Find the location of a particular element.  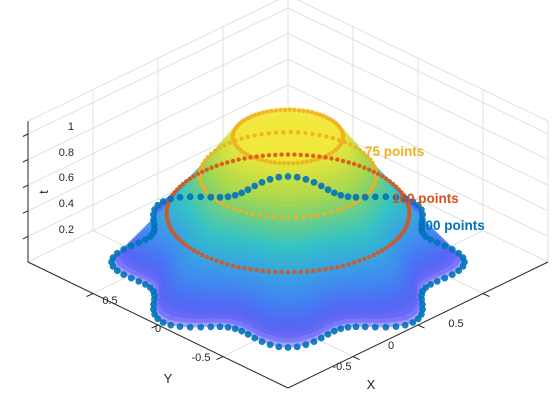

y-tick is located at coordinates (90, 295).